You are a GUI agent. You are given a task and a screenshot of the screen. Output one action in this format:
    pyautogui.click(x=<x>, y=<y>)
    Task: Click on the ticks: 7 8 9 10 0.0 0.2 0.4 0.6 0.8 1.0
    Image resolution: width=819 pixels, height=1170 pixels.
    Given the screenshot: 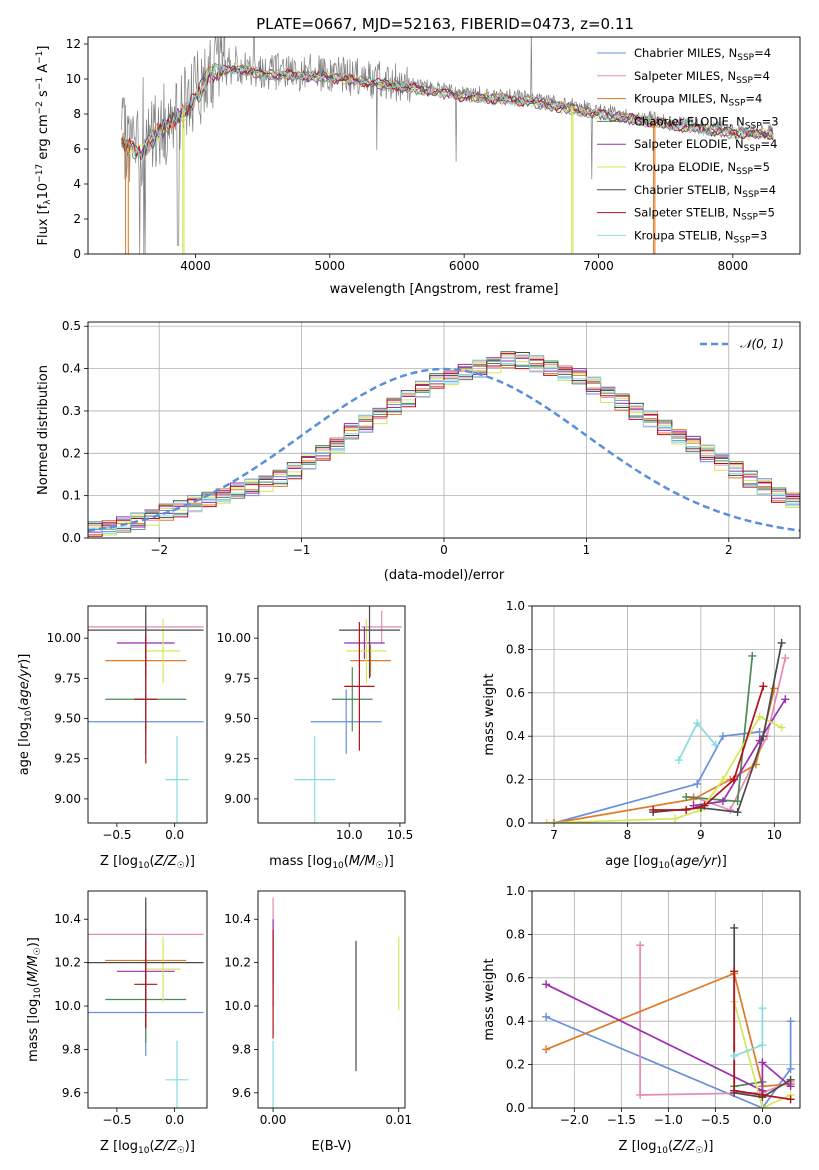 What is the action you would take?
    pyautogui.click(x=644, y=720)
    